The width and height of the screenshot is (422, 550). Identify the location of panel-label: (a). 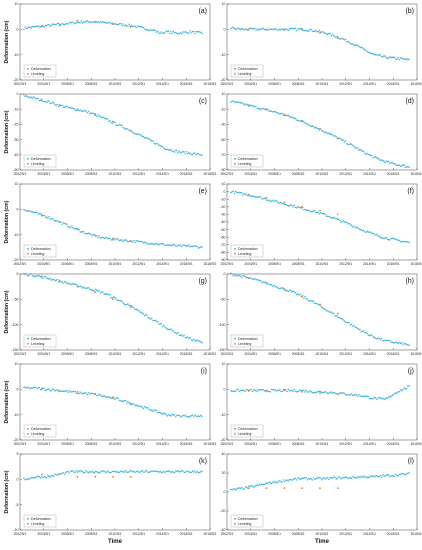
(202, 11).